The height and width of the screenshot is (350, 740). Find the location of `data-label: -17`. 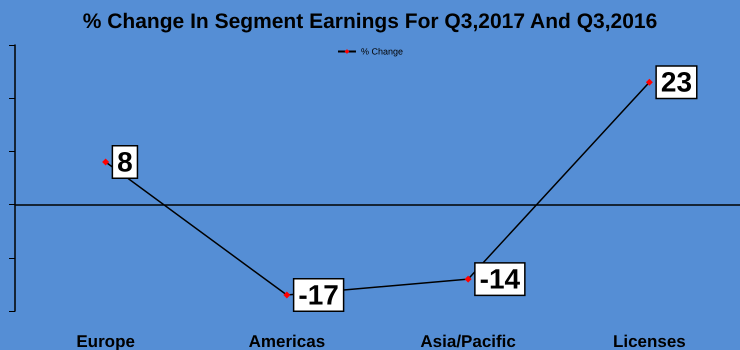

data-label: -17 is located at coordinates (318, 295).